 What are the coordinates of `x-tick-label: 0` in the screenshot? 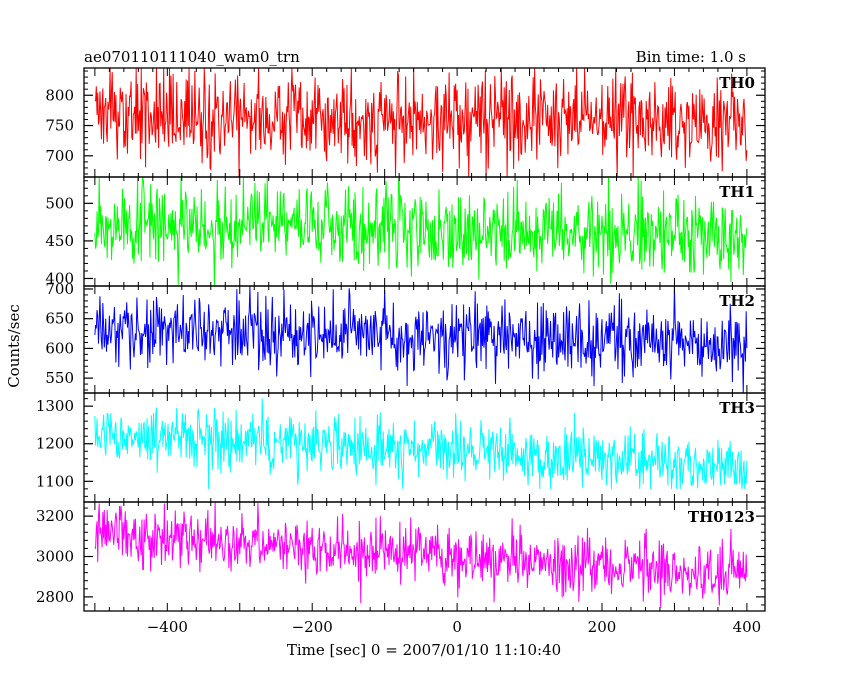 It's located at (457, 627).